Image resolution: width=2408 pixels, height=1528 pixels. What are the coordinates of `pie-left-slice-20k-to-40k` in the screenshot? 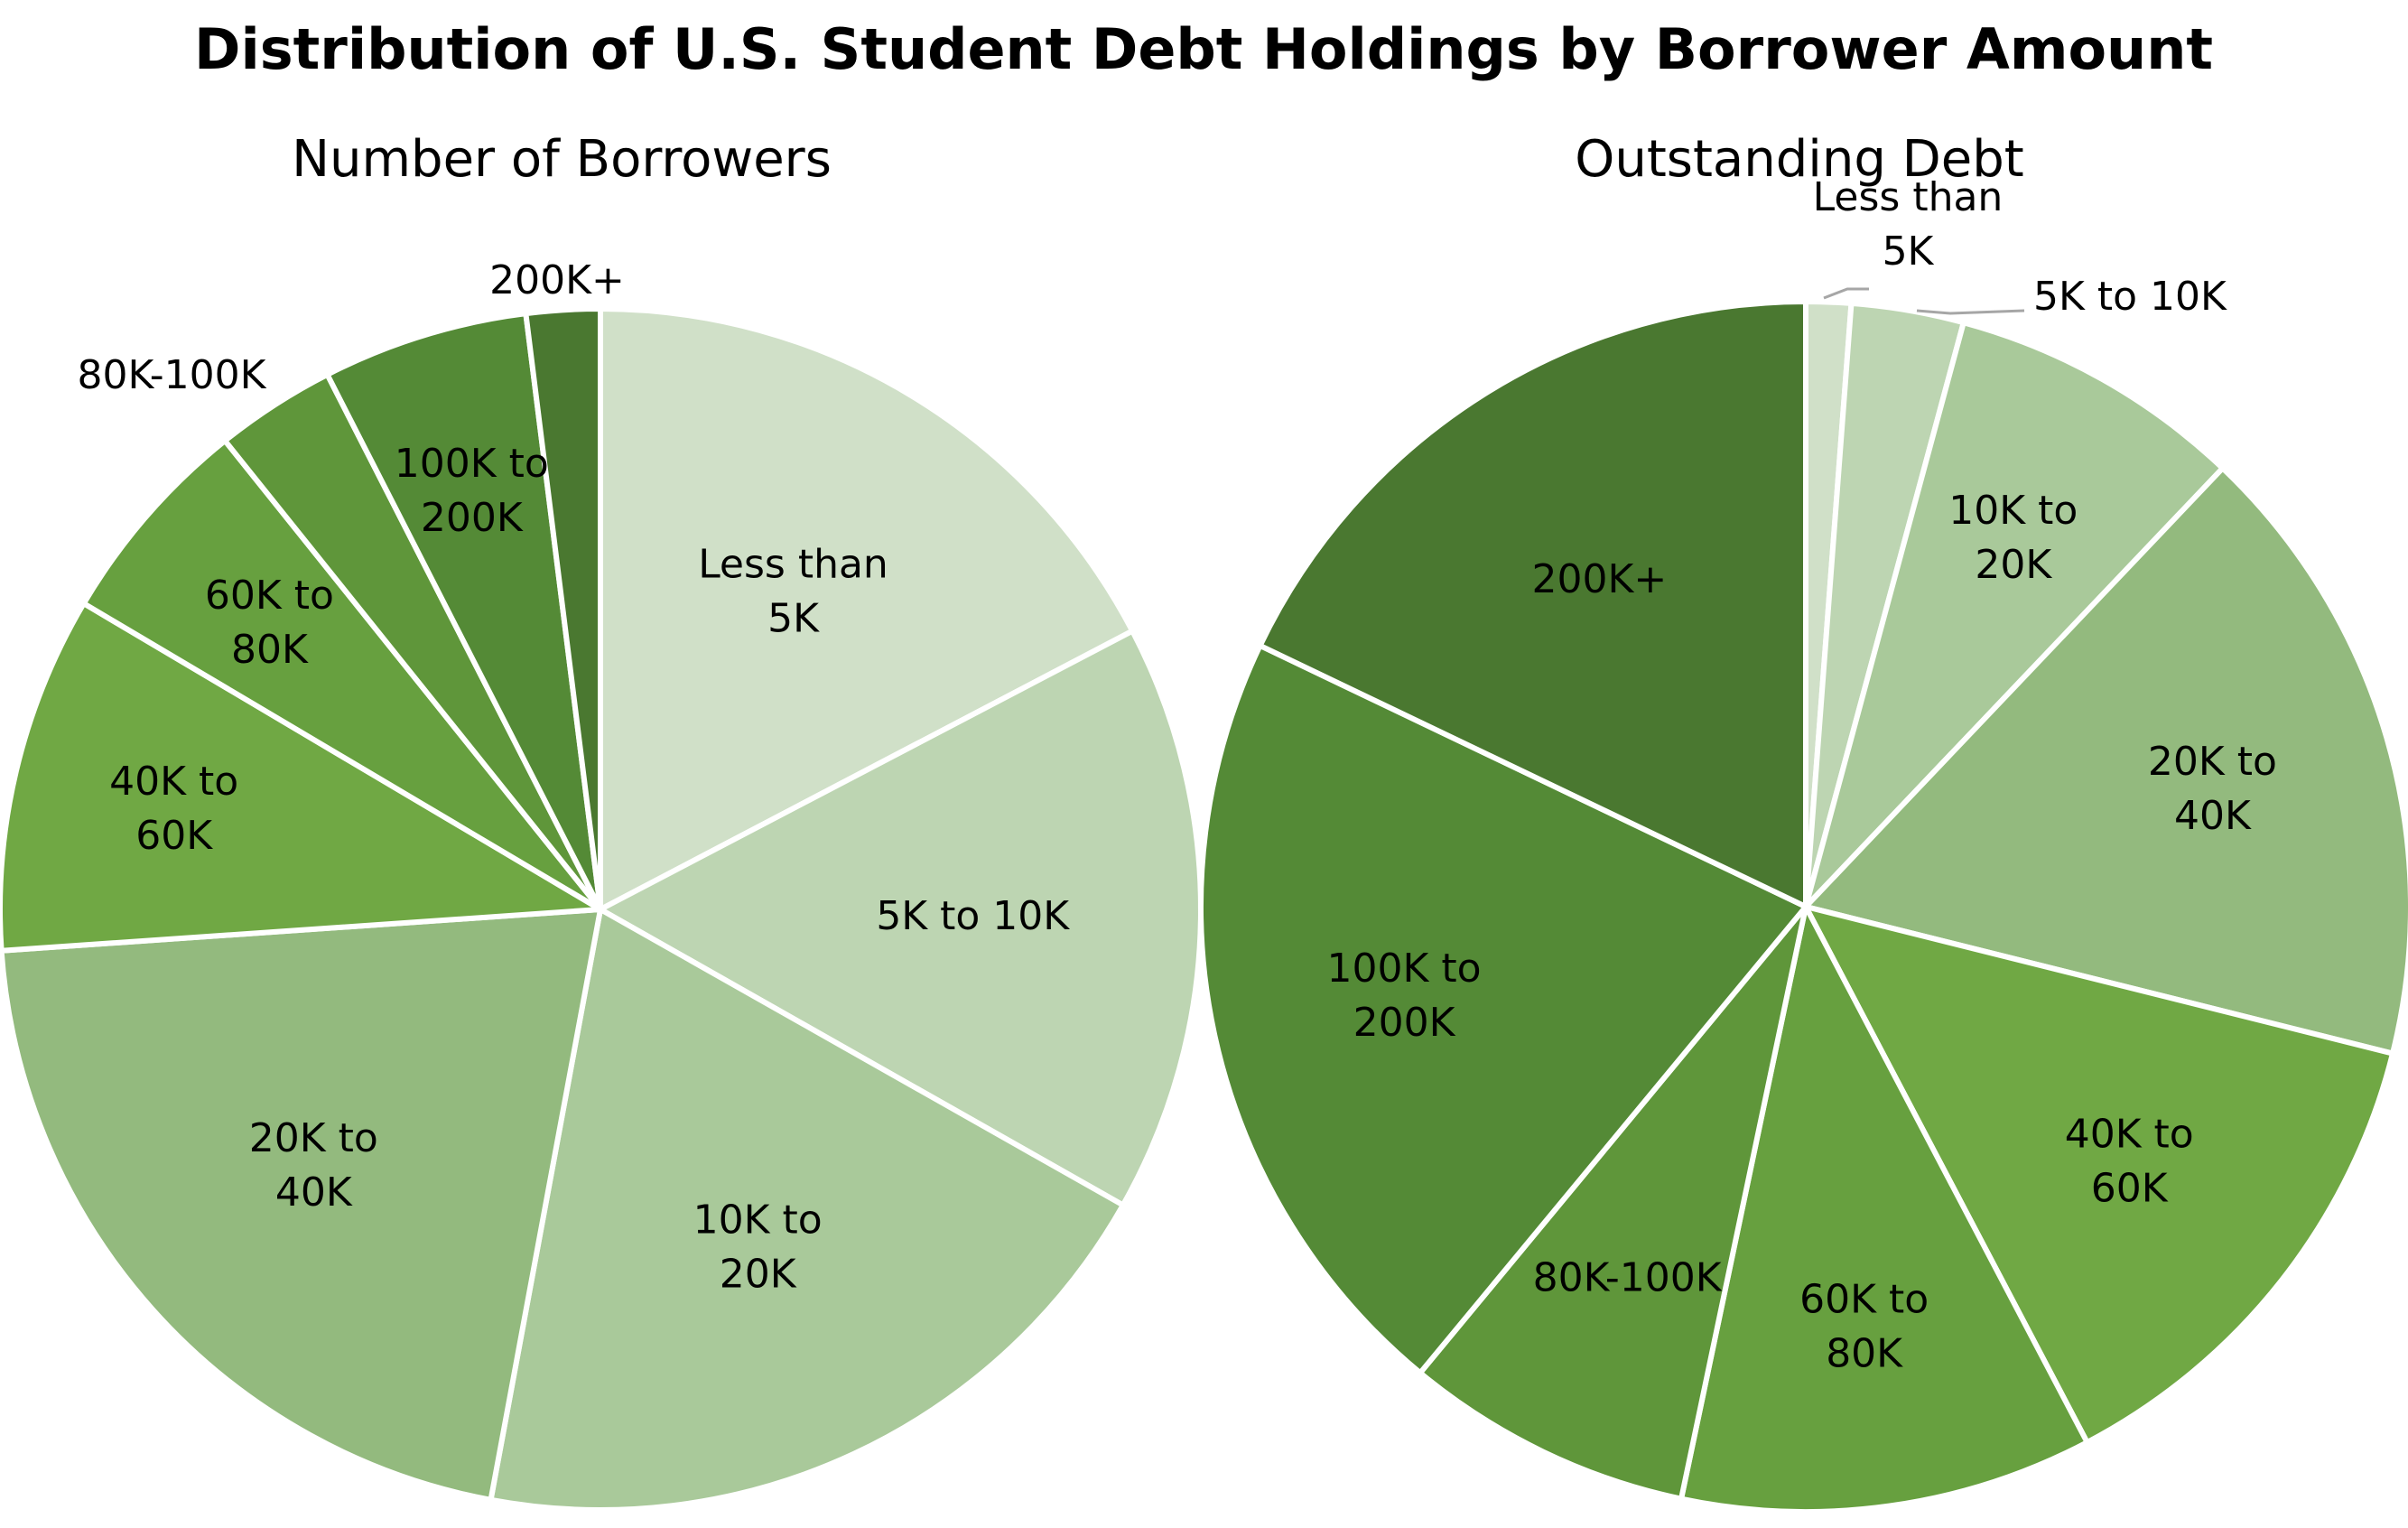 It's located at (301, 1205).